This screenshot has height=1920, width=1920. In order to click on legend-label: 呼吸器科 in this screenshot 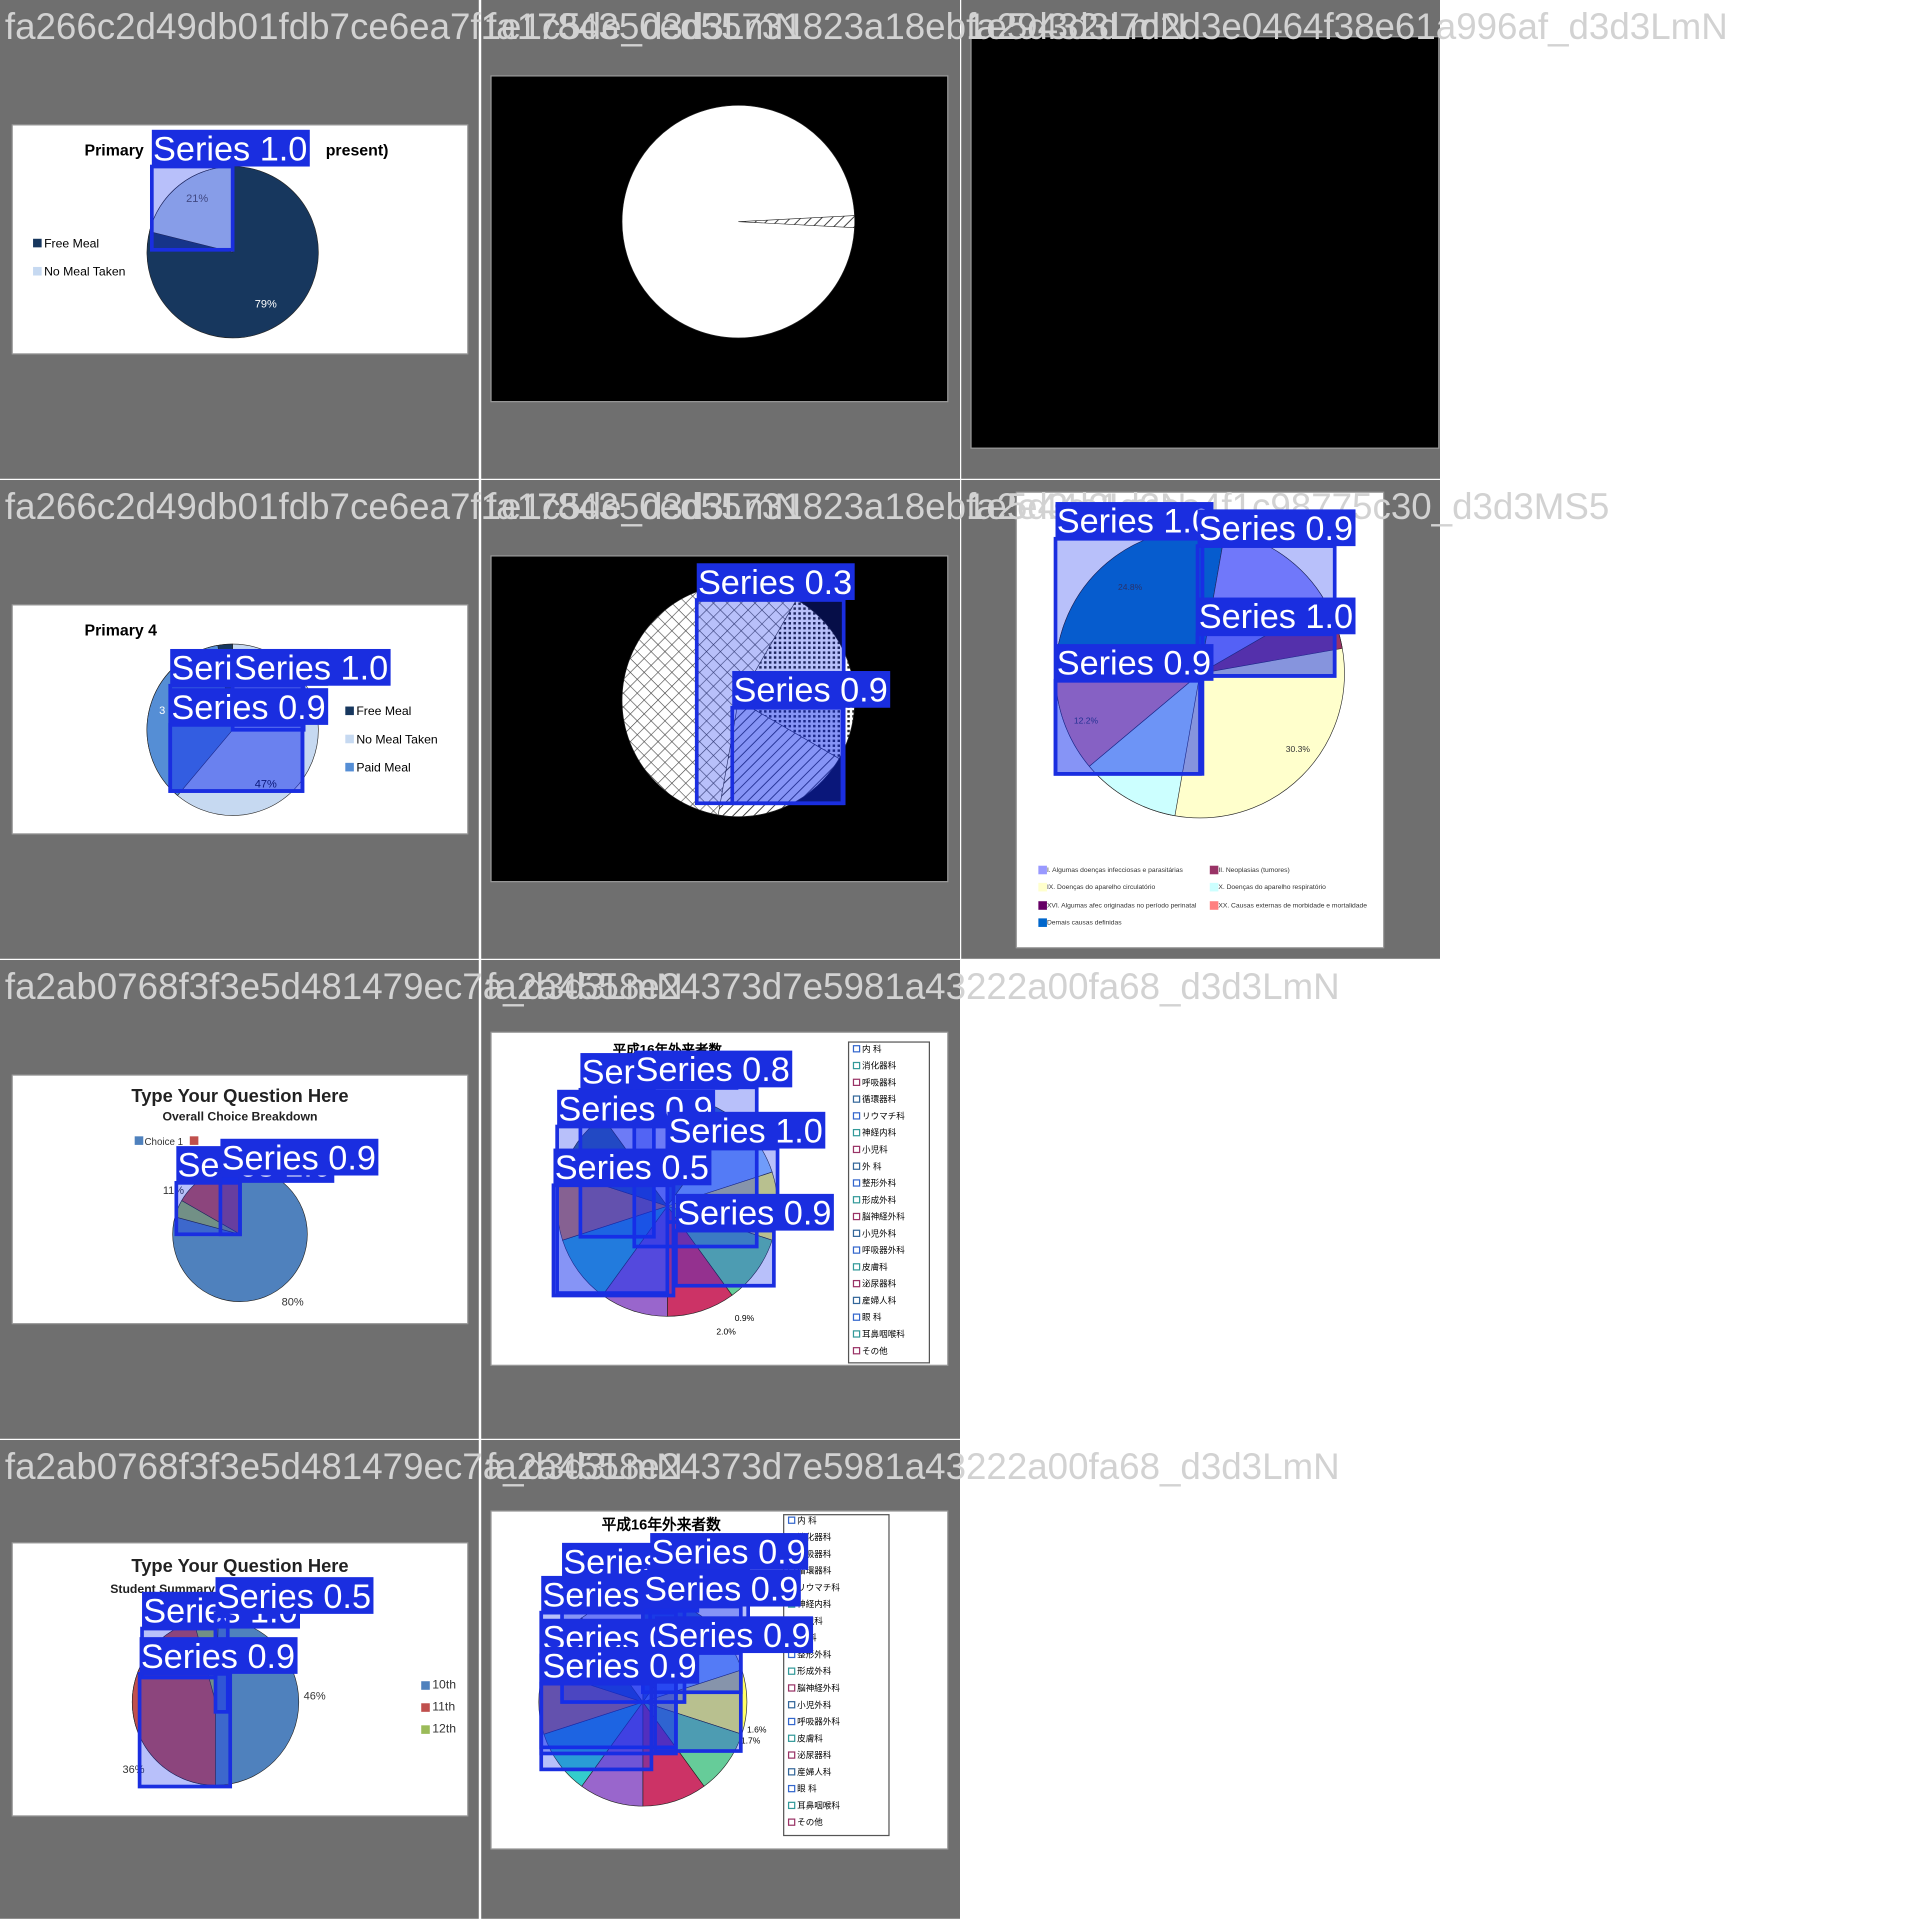, I will do `click(814, 1553)`.